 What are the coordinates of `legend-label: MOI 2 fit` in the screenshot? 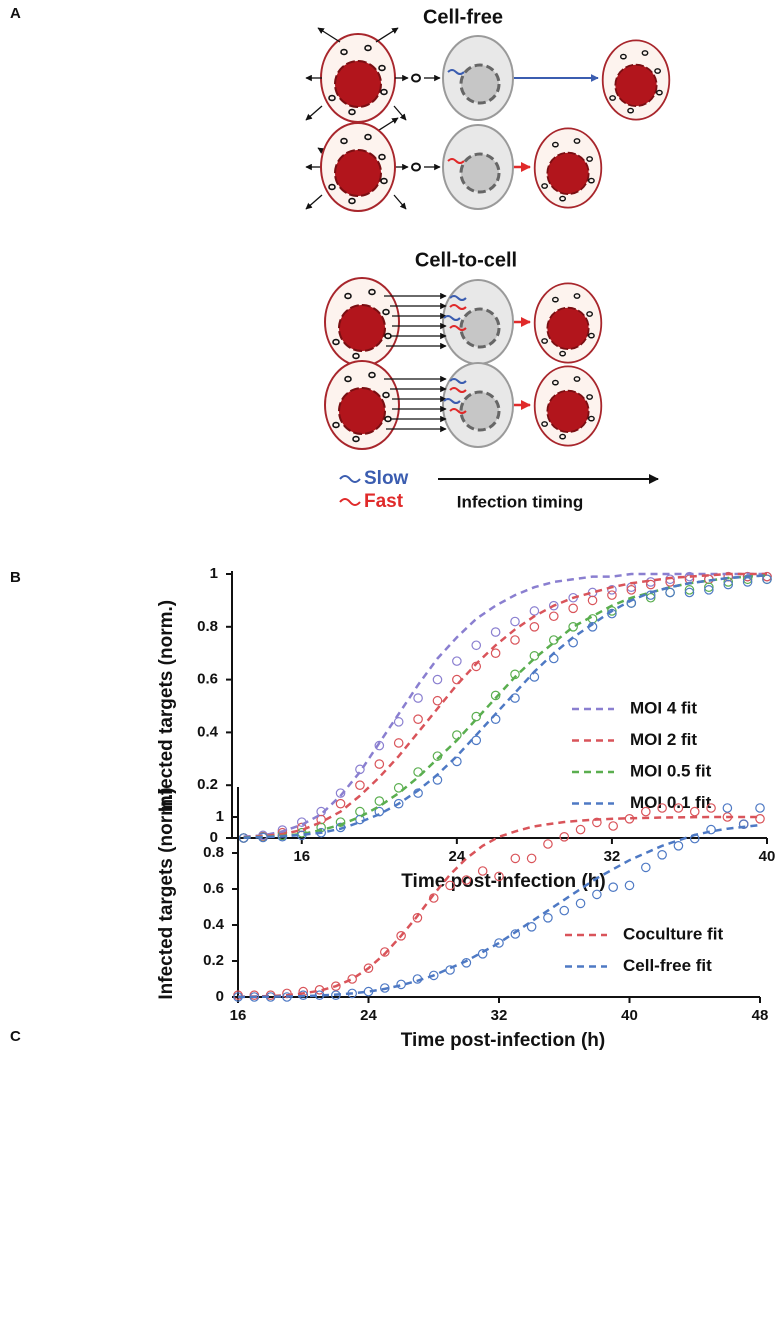 It's located at (663, 739).